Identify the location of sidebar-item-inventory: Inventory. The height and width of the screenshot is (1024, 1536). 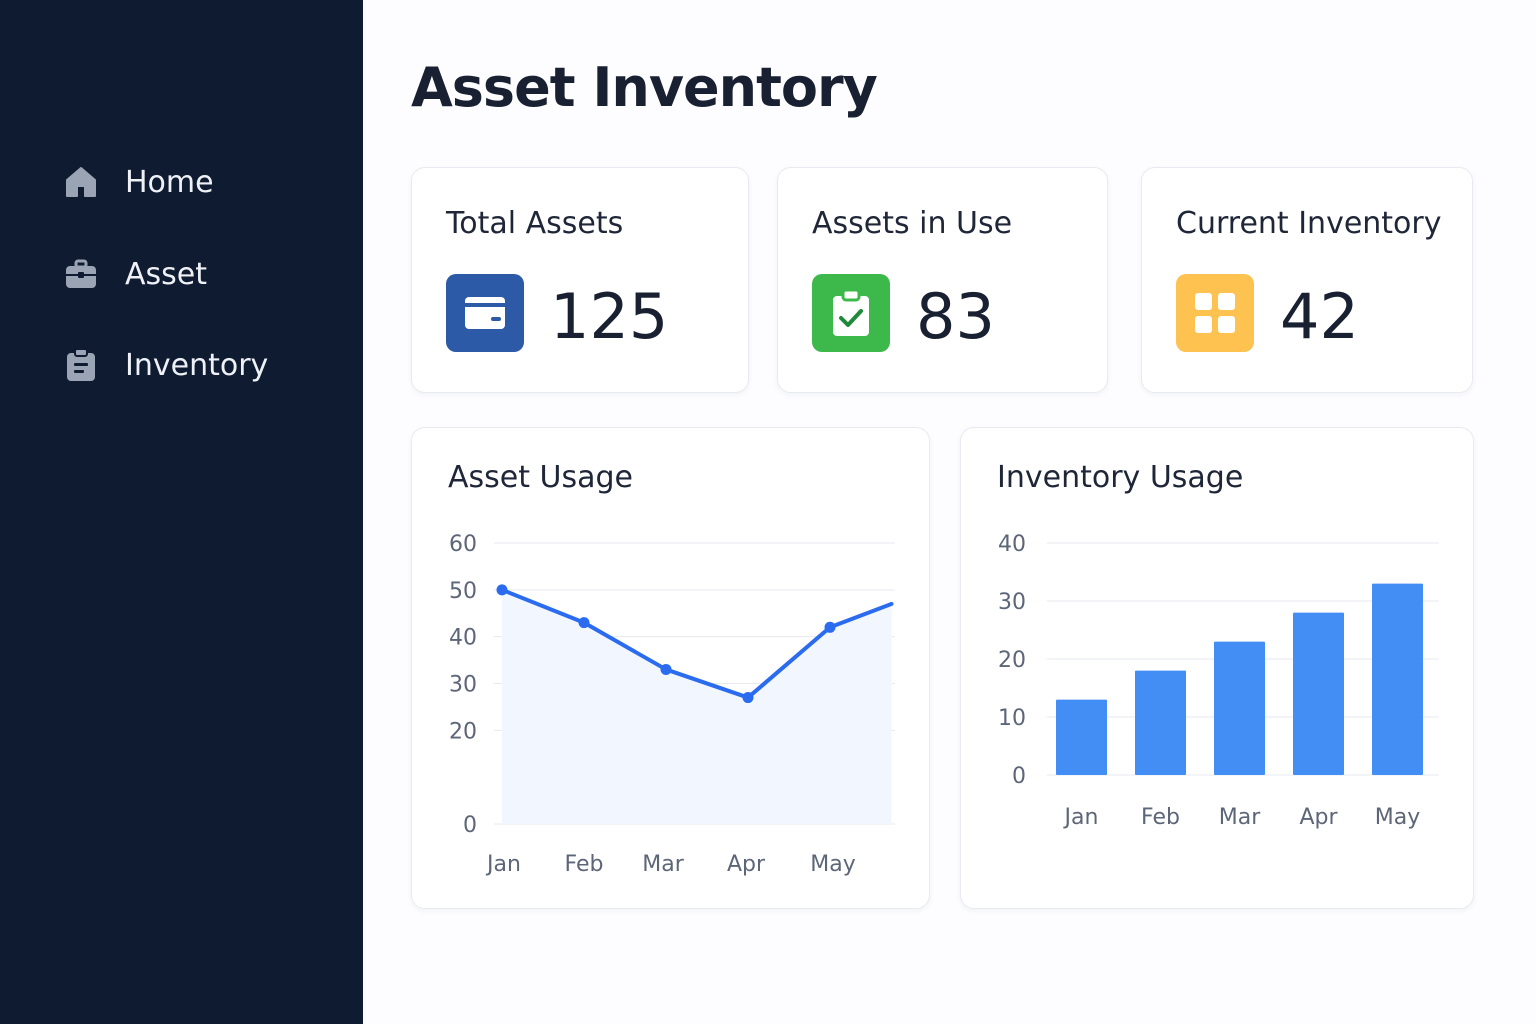
(194, 365).